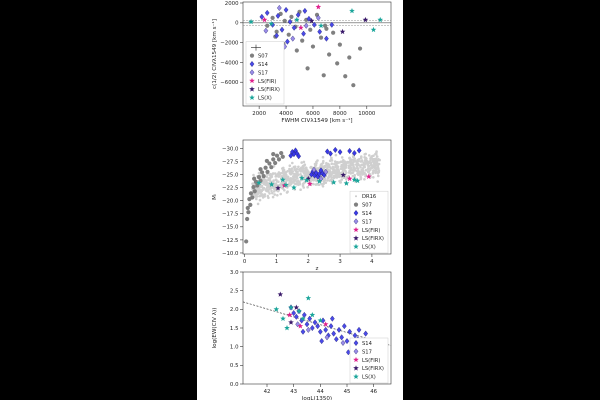 The height and width of the screenshot is (400, 600). I want to click on legend-label: S17, so click(367, 352).